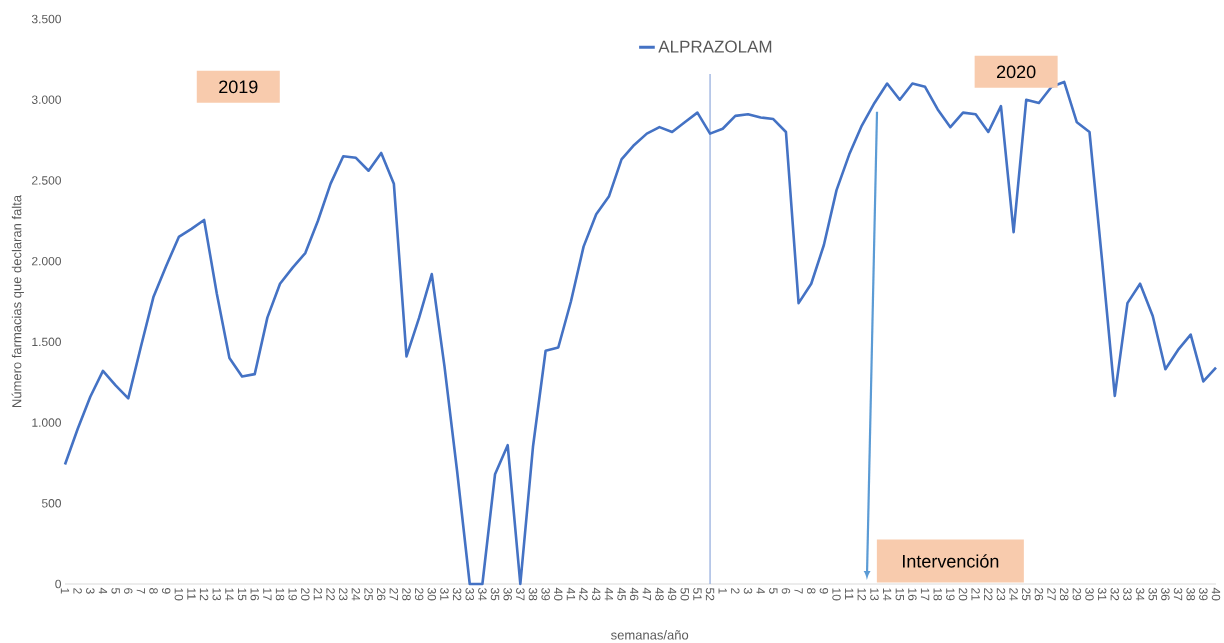  What do you see at coordinates (621, 594) in the screenshot?
I see `x-tick-label: 45` at bounding box center [621, 594].